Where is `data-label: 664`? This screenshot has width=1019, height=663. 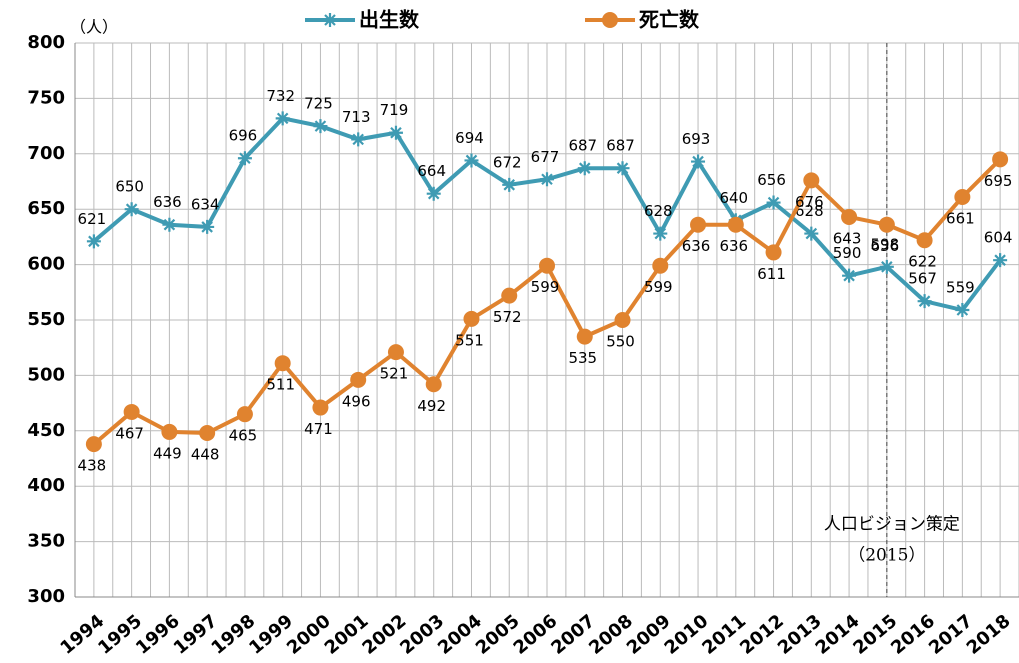
data-label: 664 is located at coordinates (431, 171).